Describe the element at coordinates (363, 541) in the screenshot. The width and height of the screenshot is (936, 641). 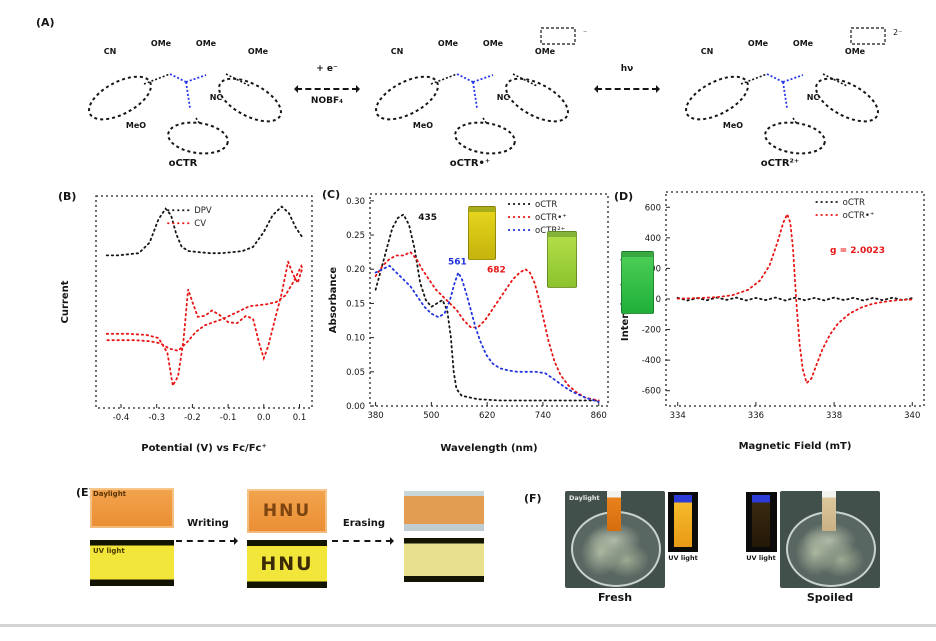
I see `erasing-arrow` at that location.